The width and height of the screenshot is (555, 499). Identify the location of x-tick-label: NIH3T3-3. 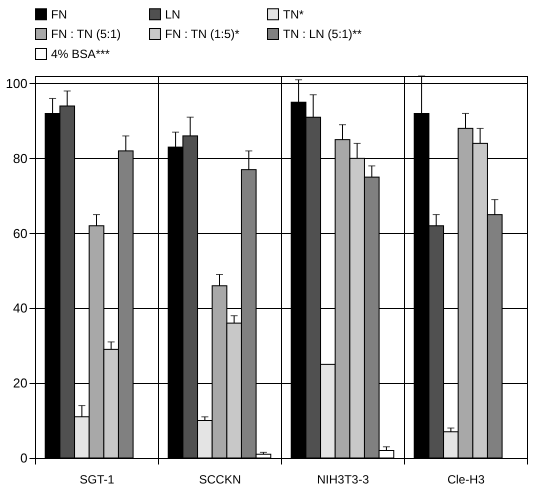
(343, 479).